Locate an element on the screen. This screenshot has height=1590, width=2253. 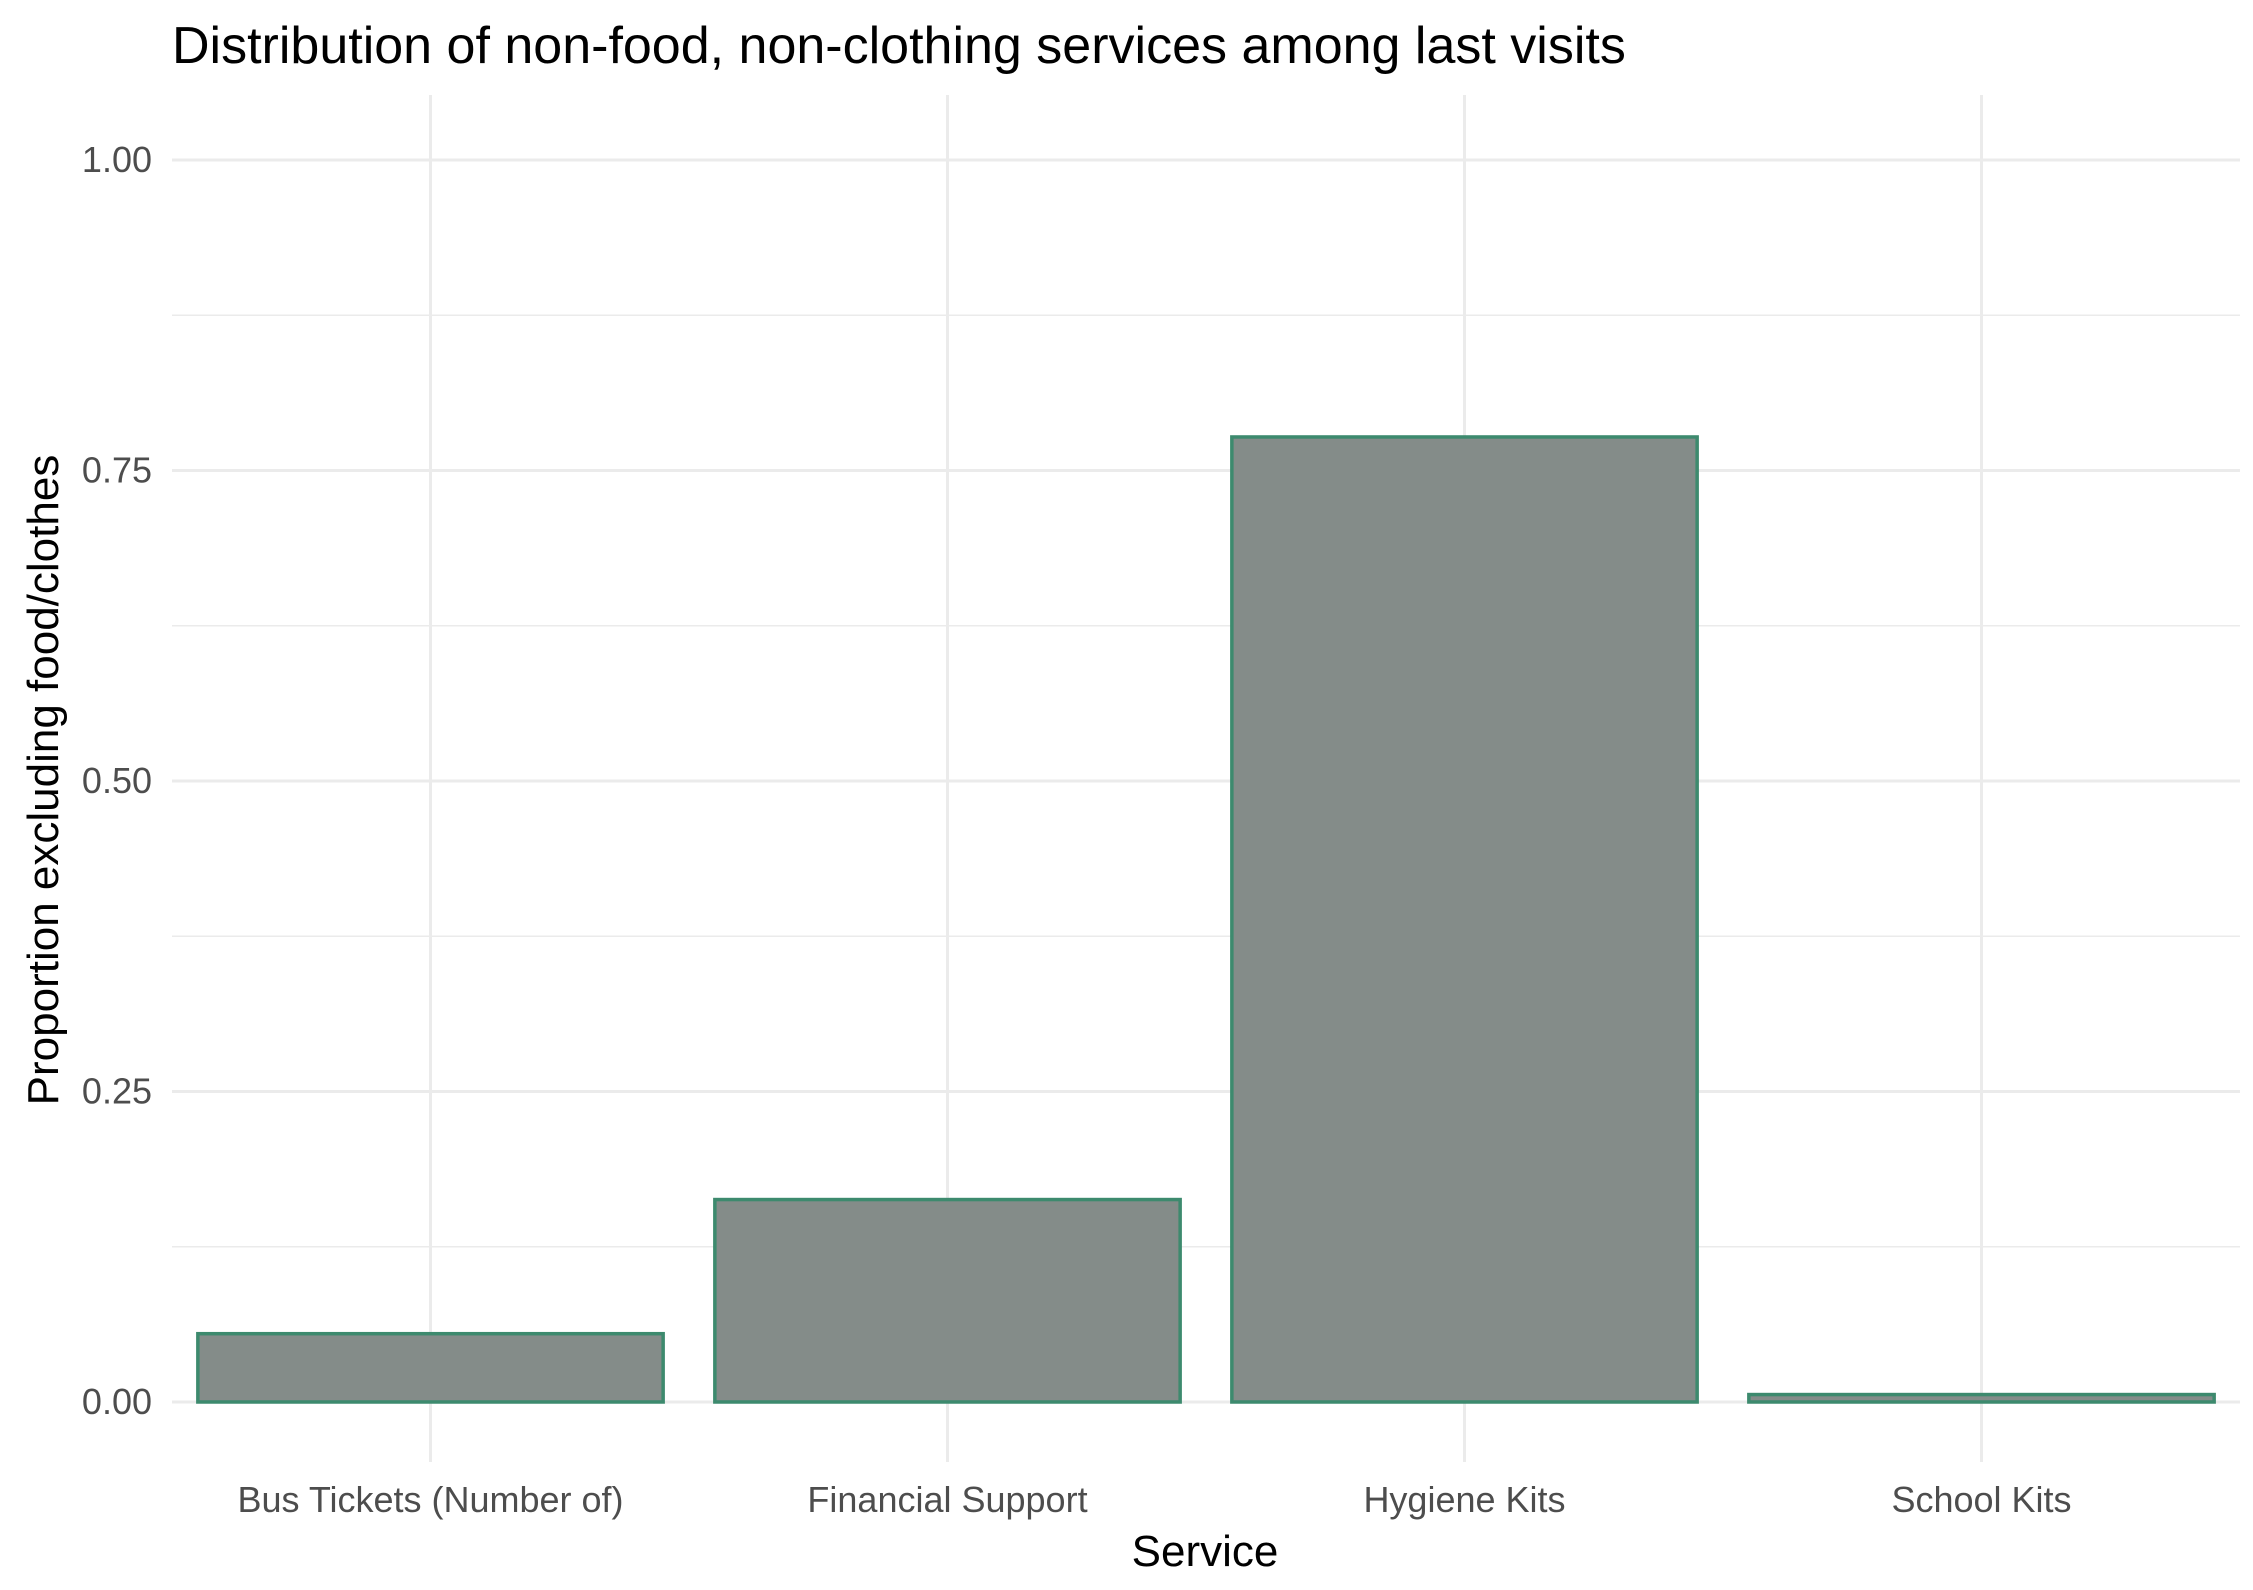
x-tick-label: School Kits is located at coordinates (1981, 1499).